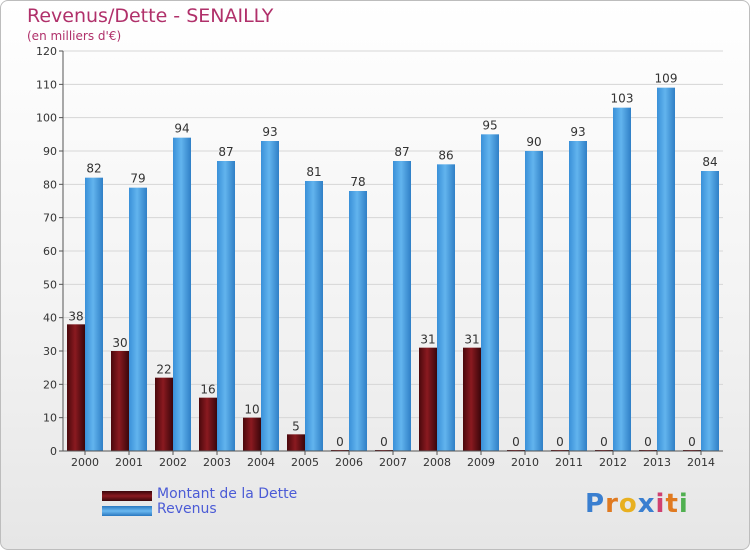 This screenshot has height=550, width=750. Describe the element at coordinates (163, 370) in the screenshot. I see `data-label-debt: 22` at that location.